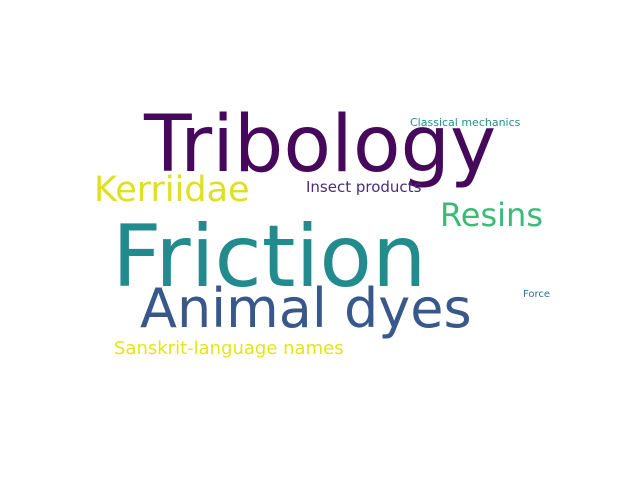 The width and height of the screenshot is (640, 480). Describe the element at coordinates (172, 190) in the screenshot. I see `word-kerriidae: Kerriidae` at that location.